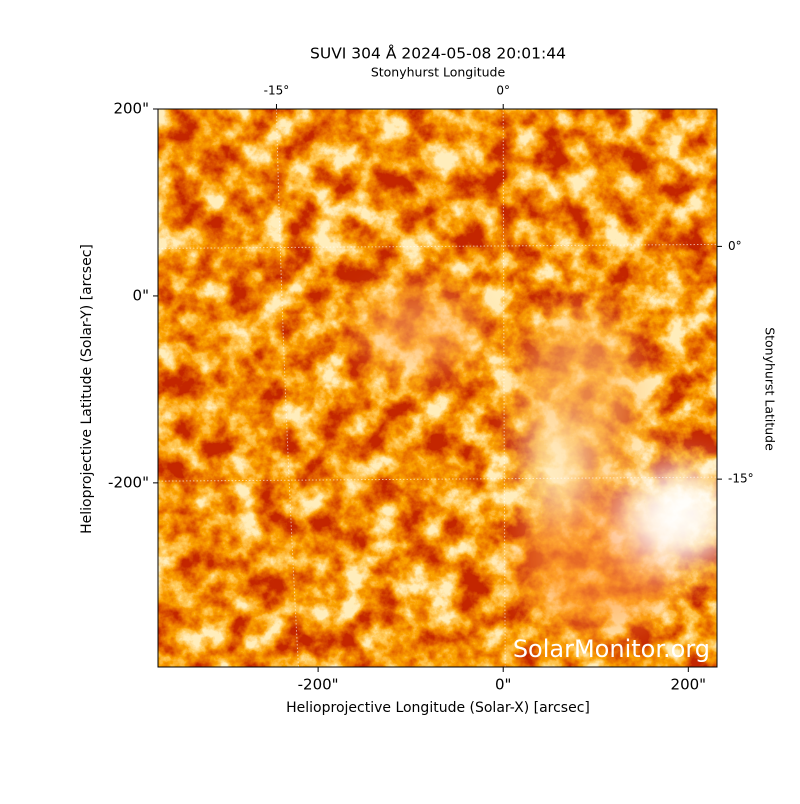  I want to click on x2-tick-label: -15°, so click(277, 91).